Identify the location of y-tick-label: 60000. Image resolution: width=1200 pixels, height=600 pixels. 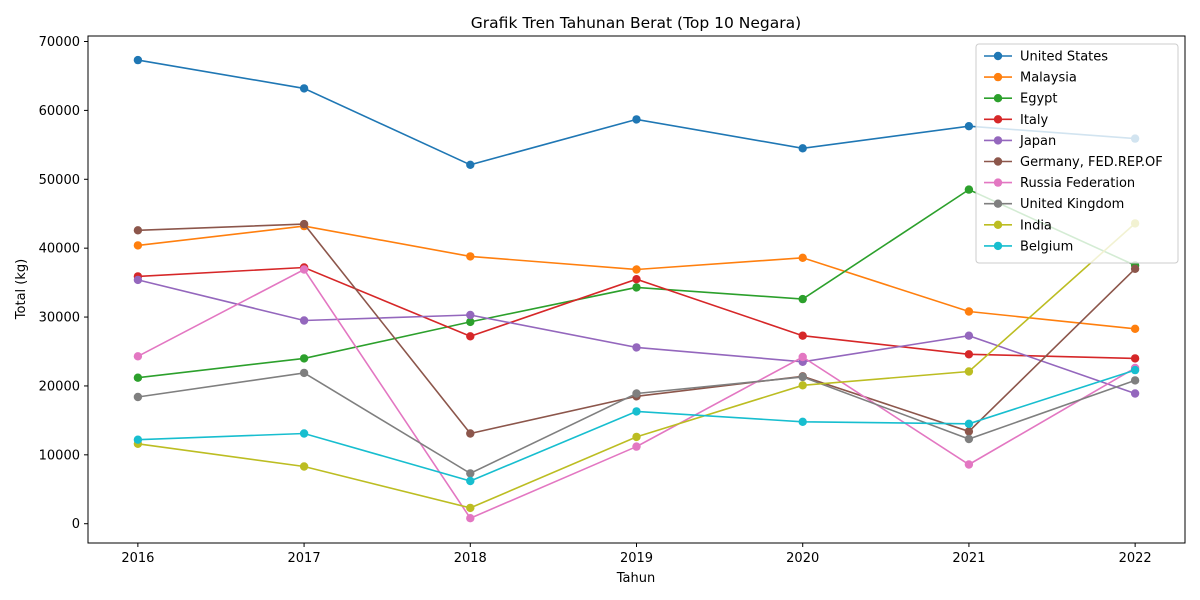
(59, 111).